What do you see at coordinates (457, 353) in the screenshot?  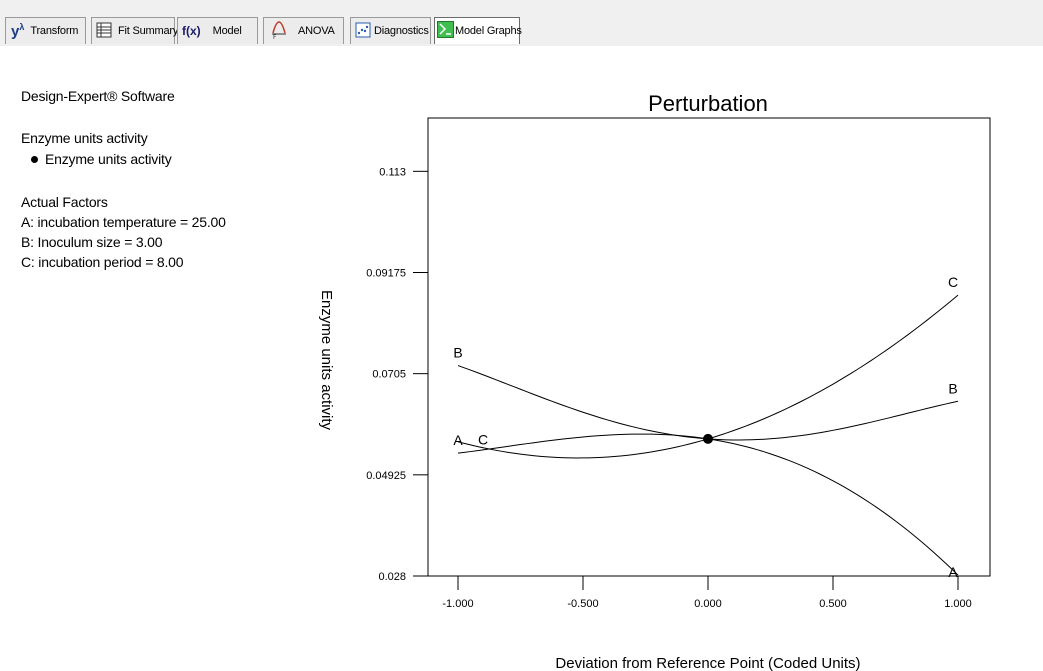 I see `series-label-start-b: B` at bounding box center [457, 353].